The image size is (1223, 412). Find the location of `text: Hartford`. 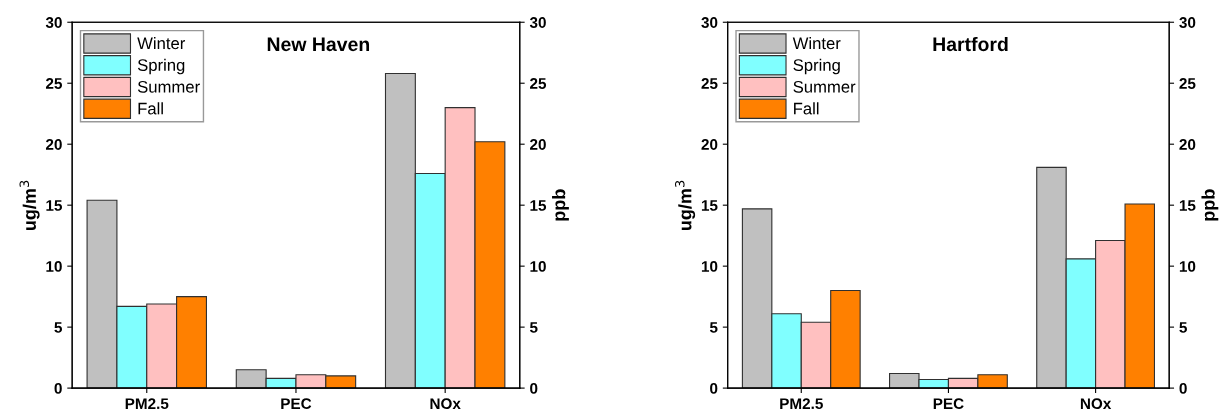

text: Hartford is located at coordinates (970, 44).